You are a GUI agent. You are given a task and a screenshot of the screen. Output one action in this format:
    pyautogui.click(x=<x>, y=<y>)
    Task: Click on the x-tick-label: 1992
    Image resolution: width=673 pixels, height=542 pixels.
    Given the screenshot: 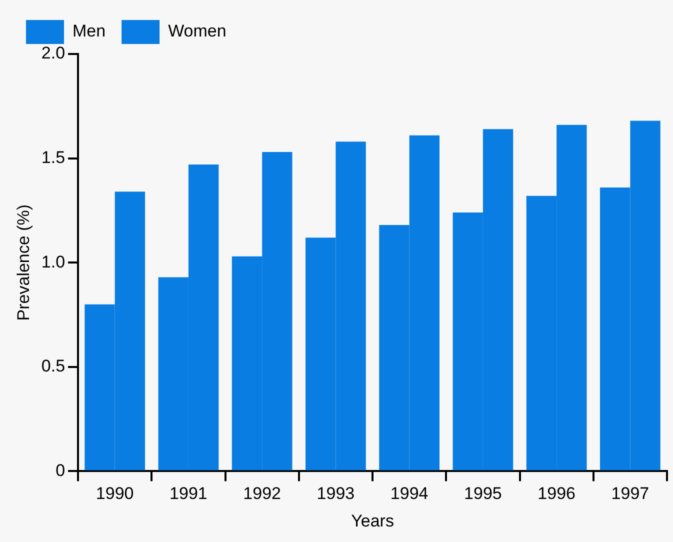 What is the action you would take?
    pyautogui.click(x=262, y=494)
    